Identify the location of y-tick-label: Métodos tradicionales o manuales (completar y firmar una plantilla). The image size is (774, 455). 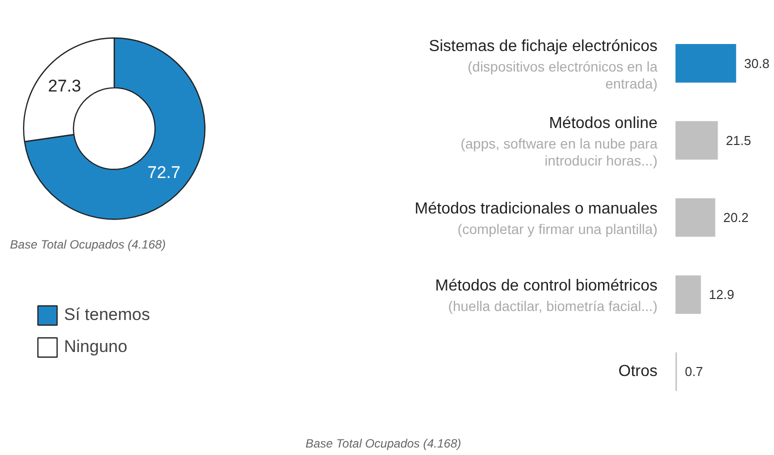
(536, 218).